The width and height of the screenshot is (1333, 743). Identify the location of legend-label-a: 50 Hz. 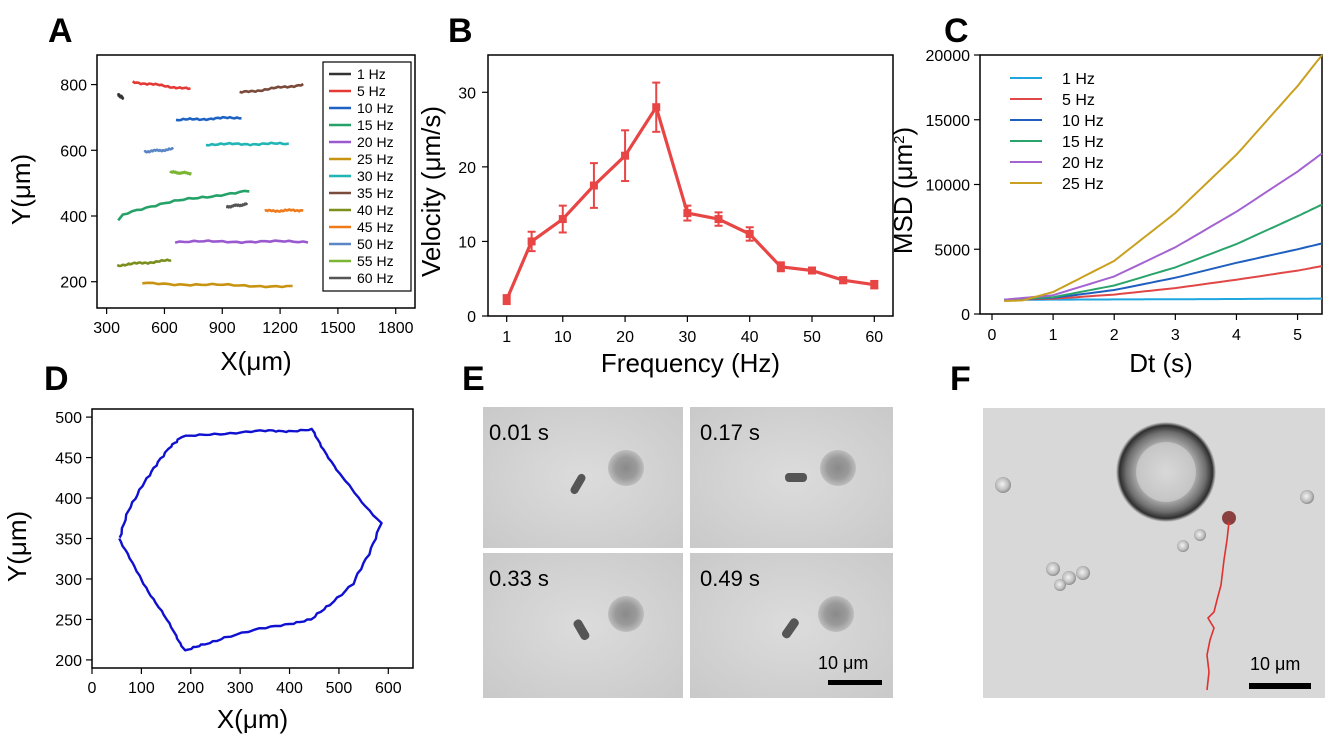
(375, 244).